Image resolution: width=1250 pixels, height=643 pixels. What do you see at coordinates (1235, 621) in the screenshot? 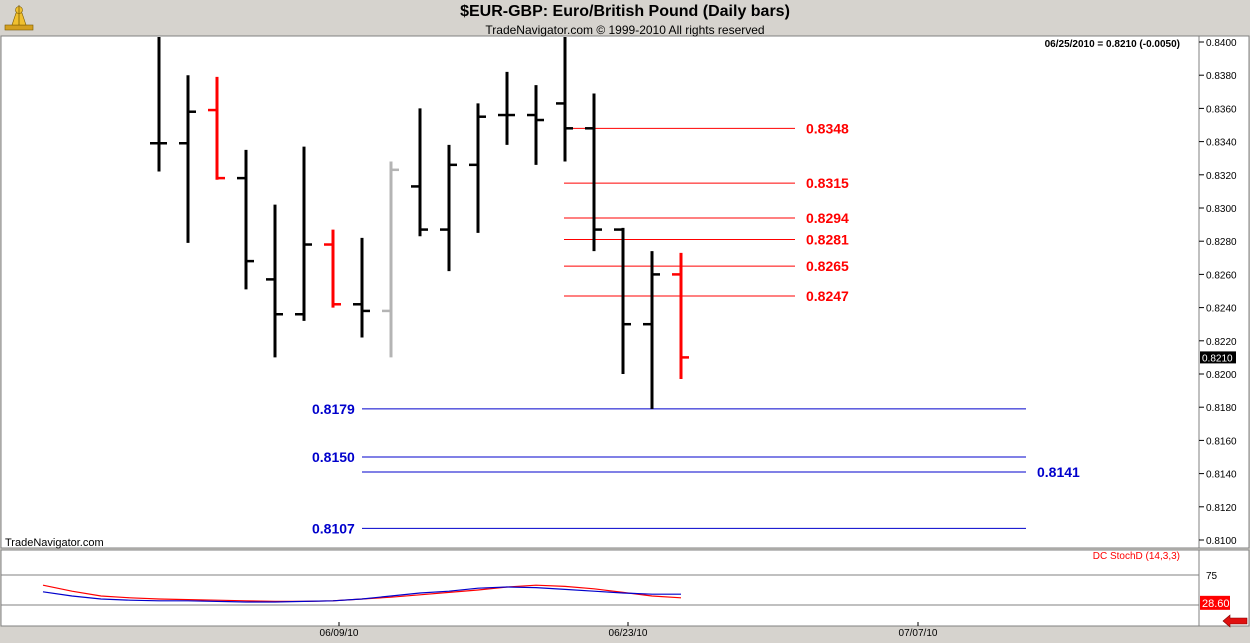
I see `left-arrow-icon` at bounding box center [1235, 621].